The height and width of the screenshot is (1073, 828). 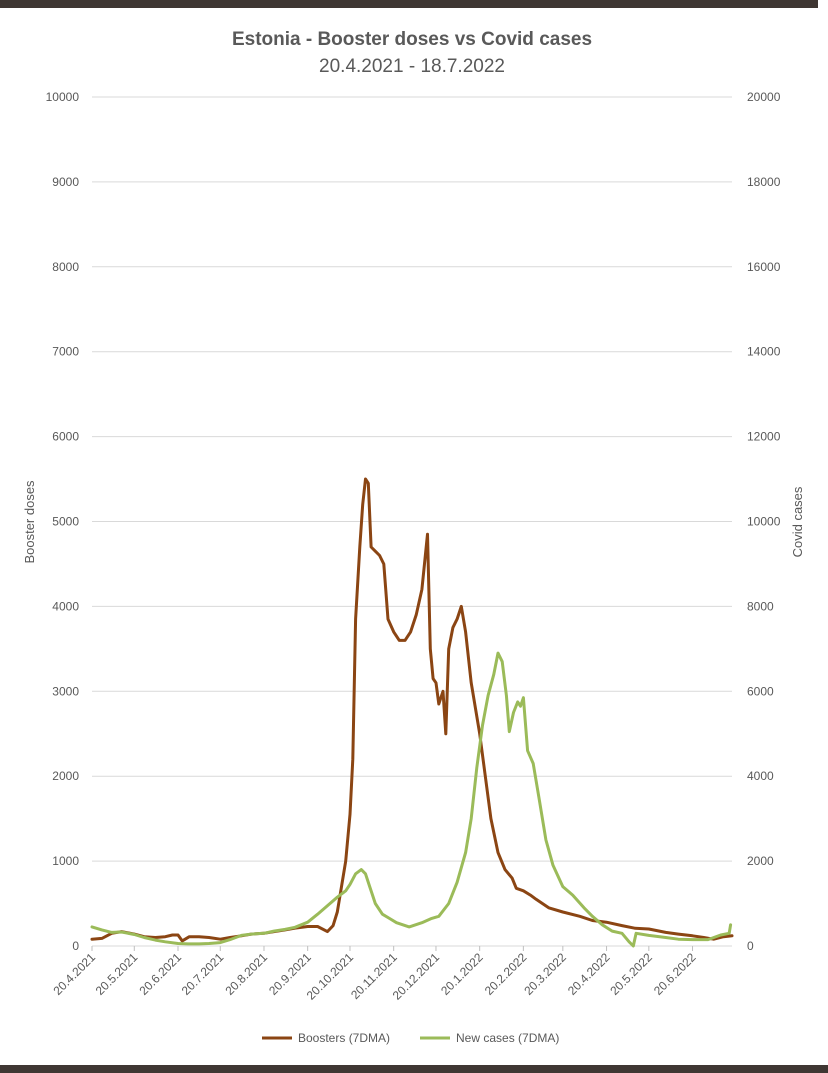 I want to click on bottom-border, so click(x=414, y=1069).